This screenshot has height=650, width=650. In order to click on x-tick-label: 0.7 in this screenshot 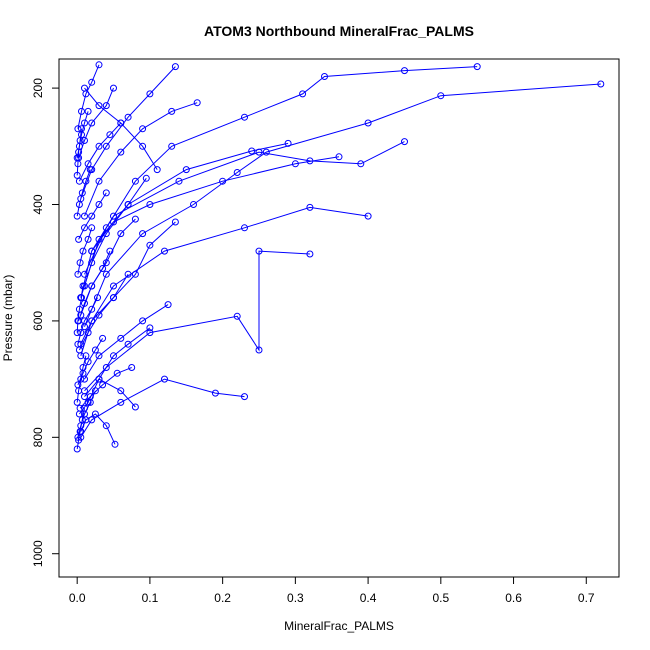, I will do `click(586, 598)`.